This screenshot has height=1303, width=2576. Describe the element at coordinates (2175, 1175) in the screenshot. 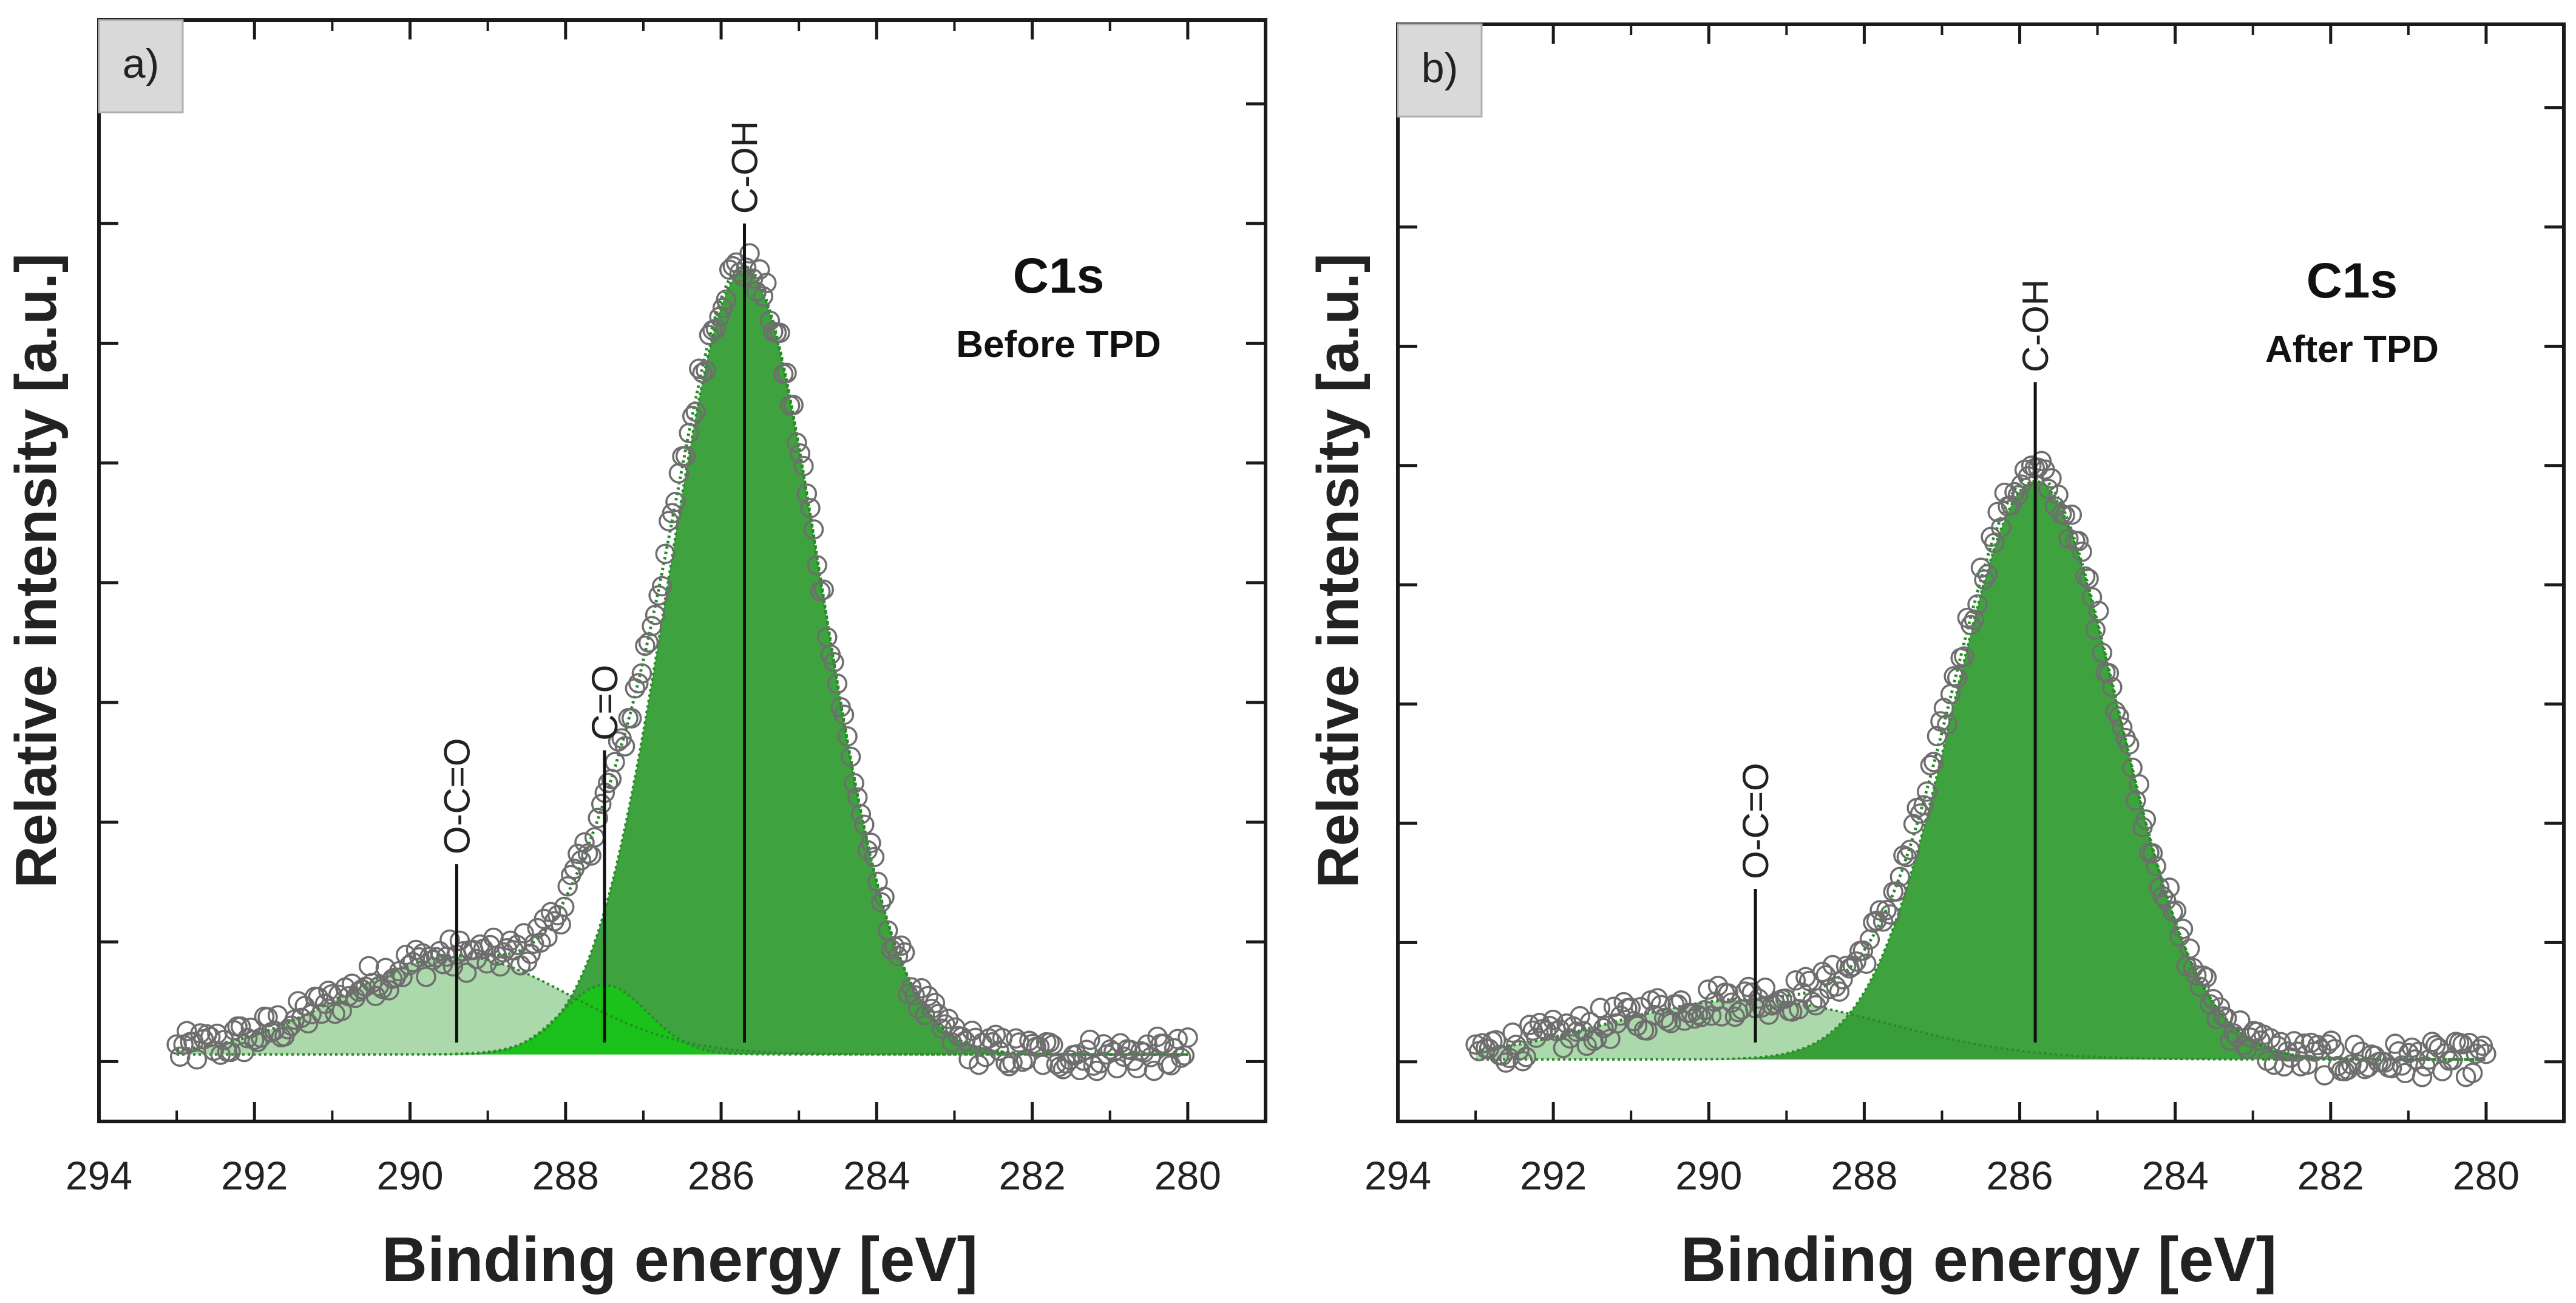

I see `panel-b-x-tick-label: 284` at that location.